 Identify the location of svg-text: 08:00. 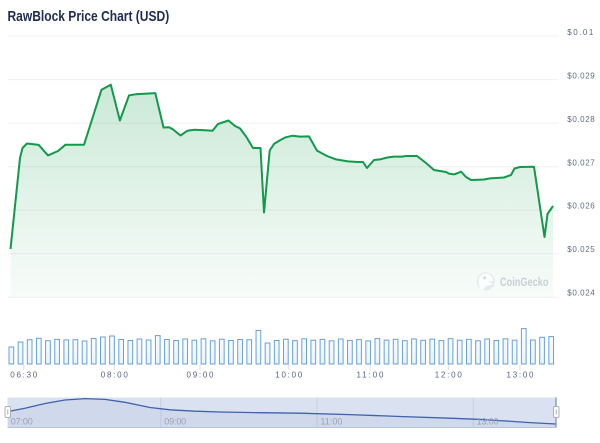
(115, 375).